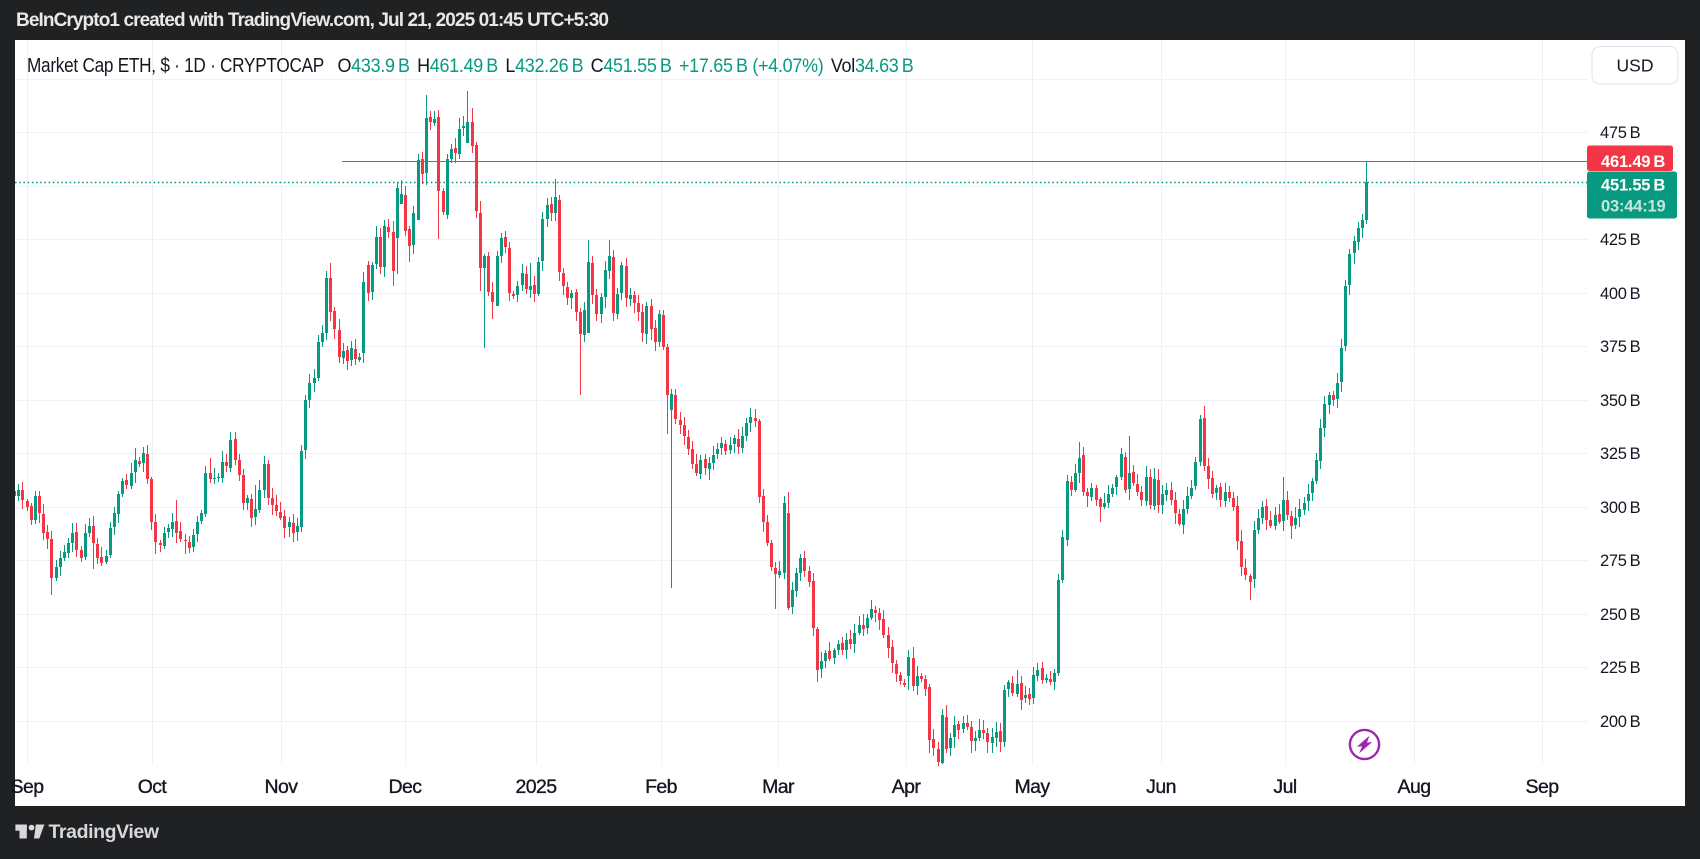  I want to click on svg-text: 461.49 B, so click(1633, 162).